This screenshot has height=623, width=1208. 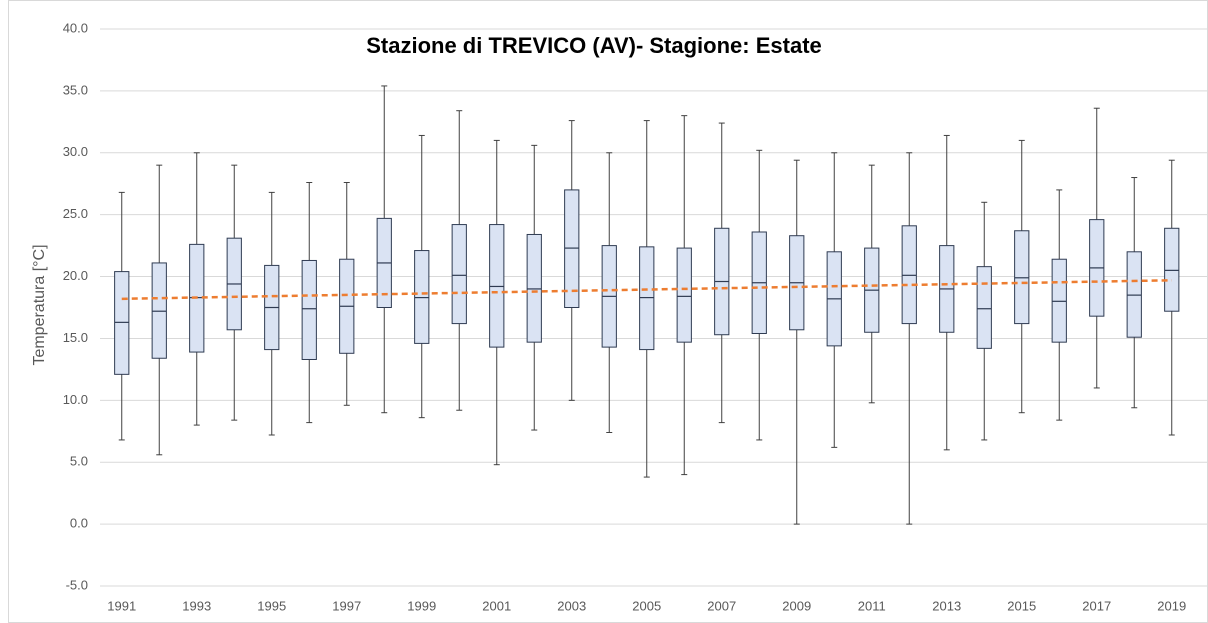 What do you see at coordinates (77, 584) in the screenshot?
I see `y-tick-label: -5.0` at bounding box center [77, 584].